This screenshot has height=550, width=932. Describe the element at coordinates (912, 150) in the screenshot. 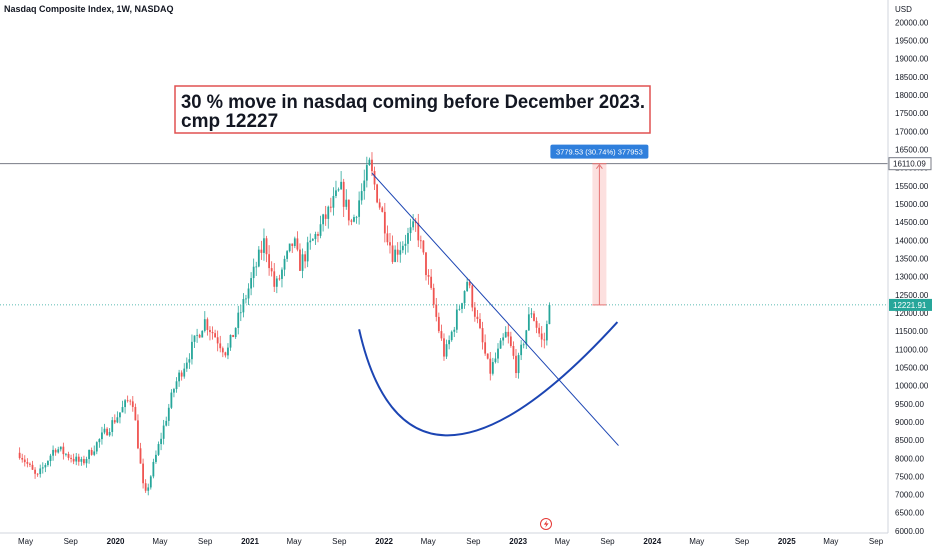

I see `price-tick-label: 16500.00` at that location.